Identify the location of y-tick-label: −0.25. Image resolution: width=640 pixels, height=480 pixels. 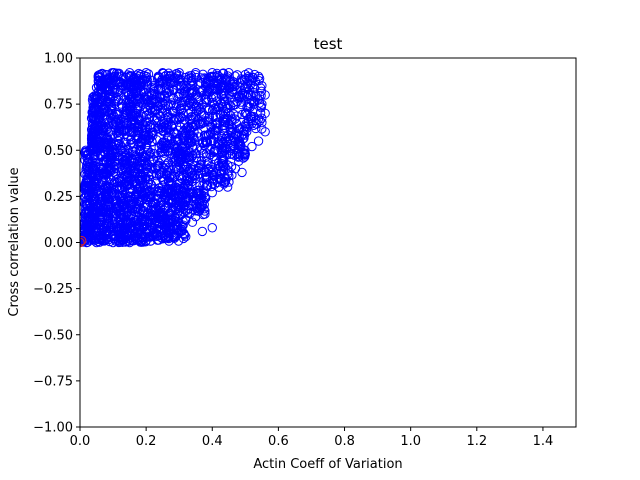
(53, 289).